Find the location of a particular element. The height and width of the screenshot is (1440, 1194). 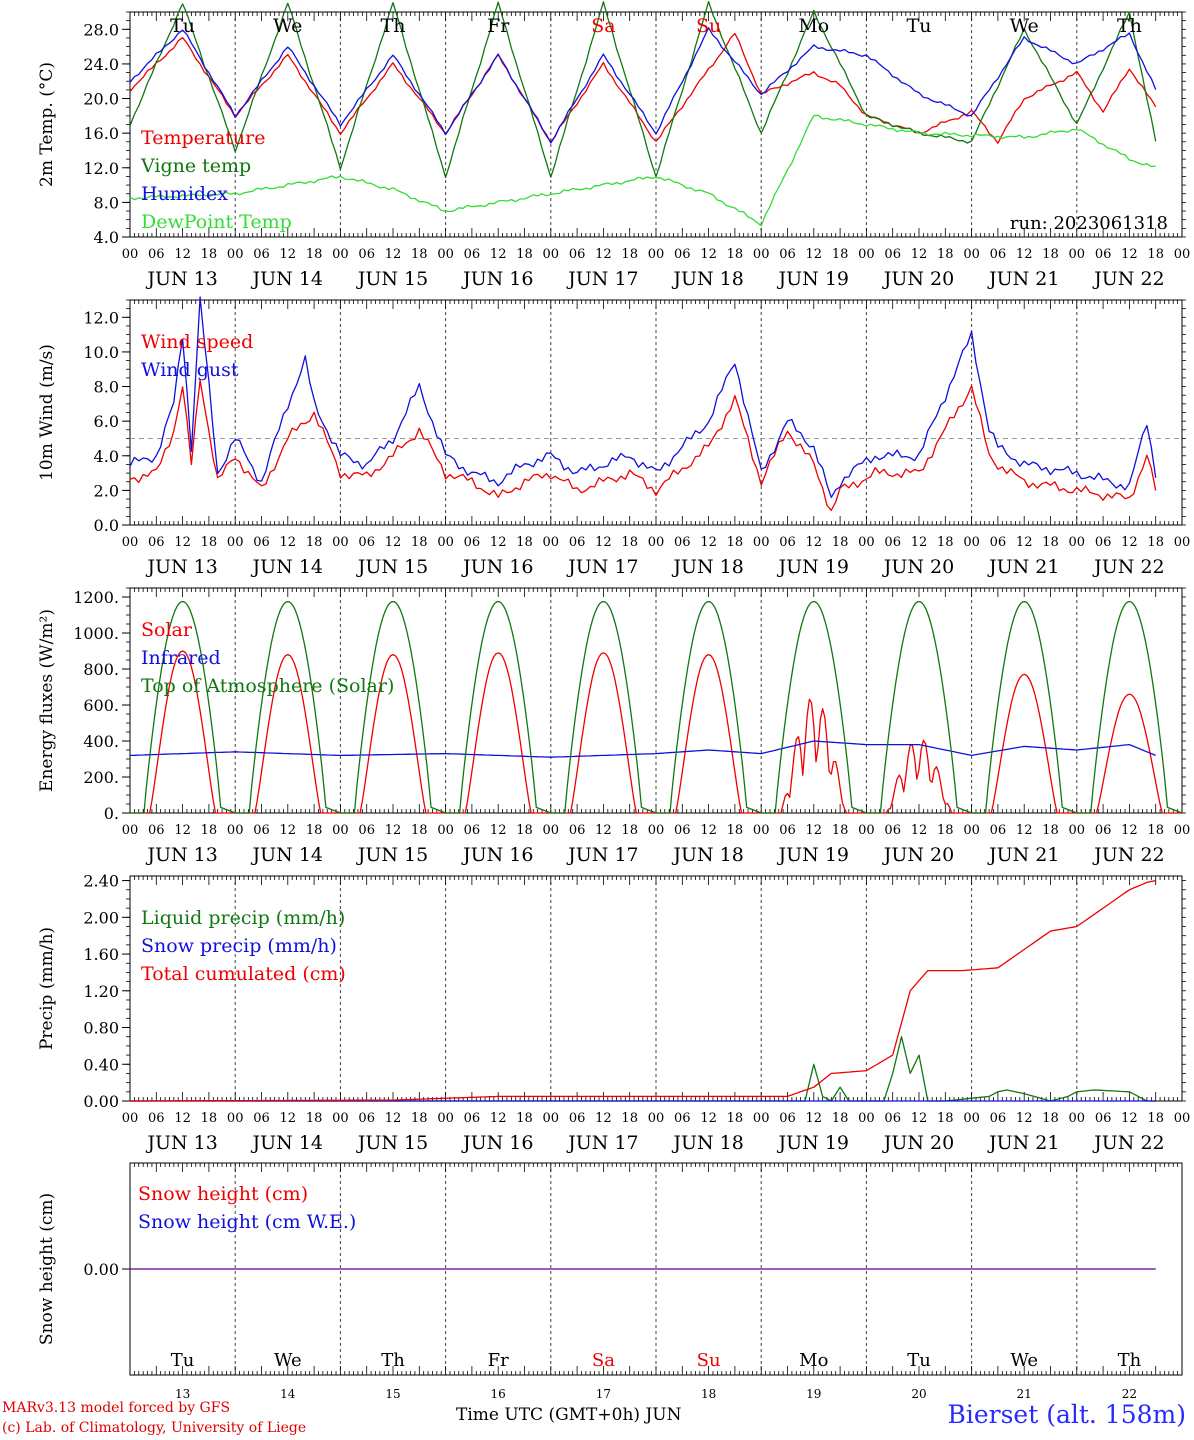

legend-entry: Total cumulated (cm) is located at coordinates (243, 974).